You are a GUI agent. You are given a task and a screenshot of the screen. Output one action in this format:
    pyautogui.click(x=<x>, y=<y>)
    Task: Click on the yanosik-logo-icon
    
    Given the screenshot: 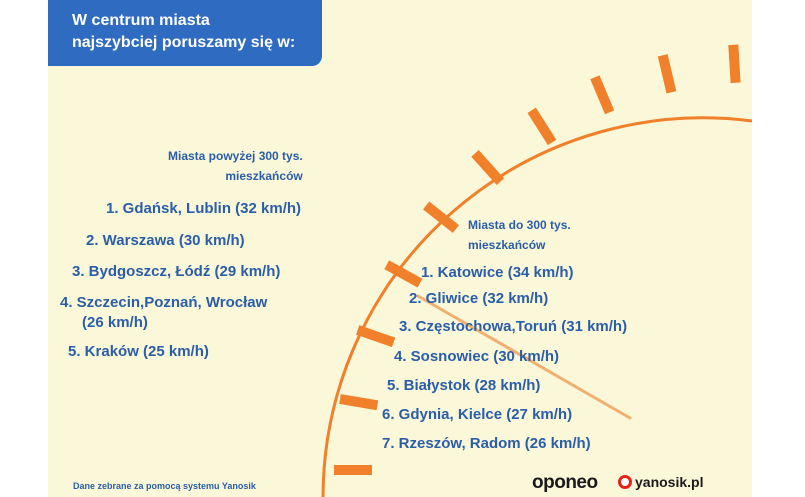 What is the action you would take?
    pyautogui.click(x=625, y=482)
    